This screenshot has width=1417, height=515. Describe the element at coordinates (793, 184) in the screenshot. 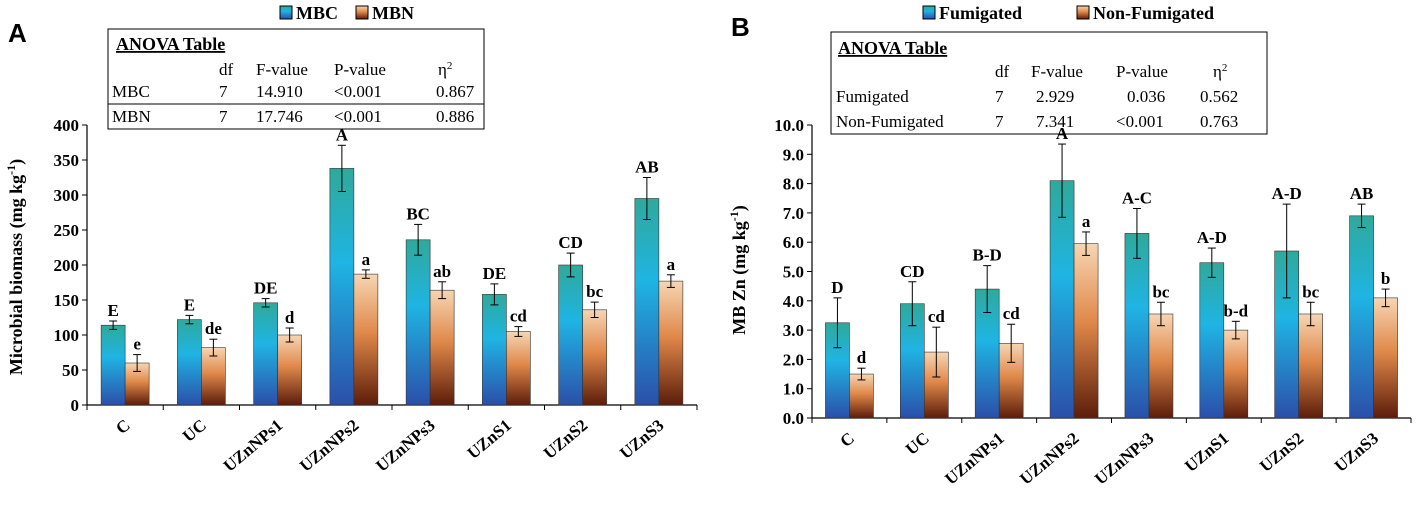

I see `y-tick-label: 8.0` at that location.